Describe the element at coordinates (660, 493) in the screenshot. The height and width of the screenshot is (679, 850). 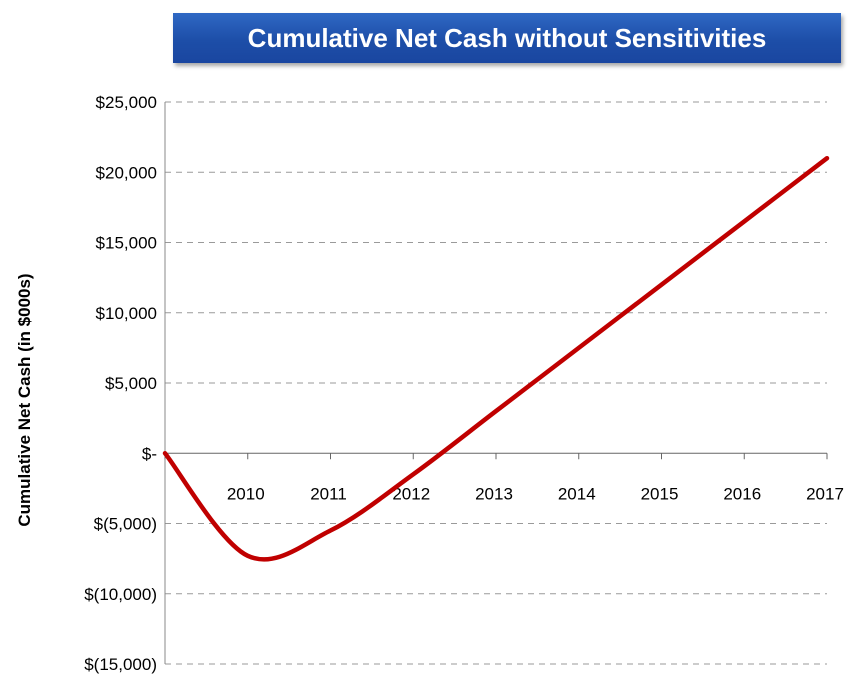
I see `x-tick-label: 2015` at that location.